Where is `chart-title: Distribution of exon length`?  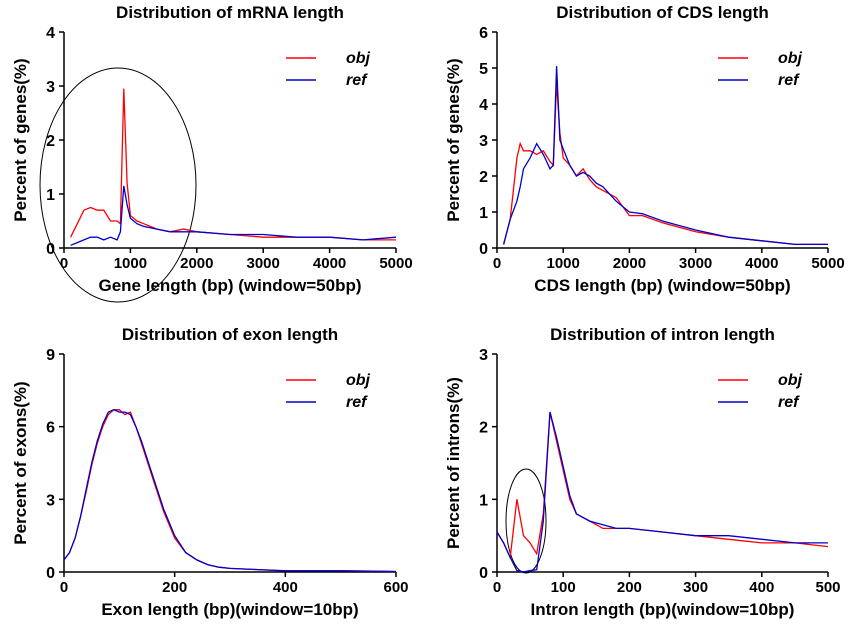
chart-title: Distribution of exon length is located at coordinates (230, 334).